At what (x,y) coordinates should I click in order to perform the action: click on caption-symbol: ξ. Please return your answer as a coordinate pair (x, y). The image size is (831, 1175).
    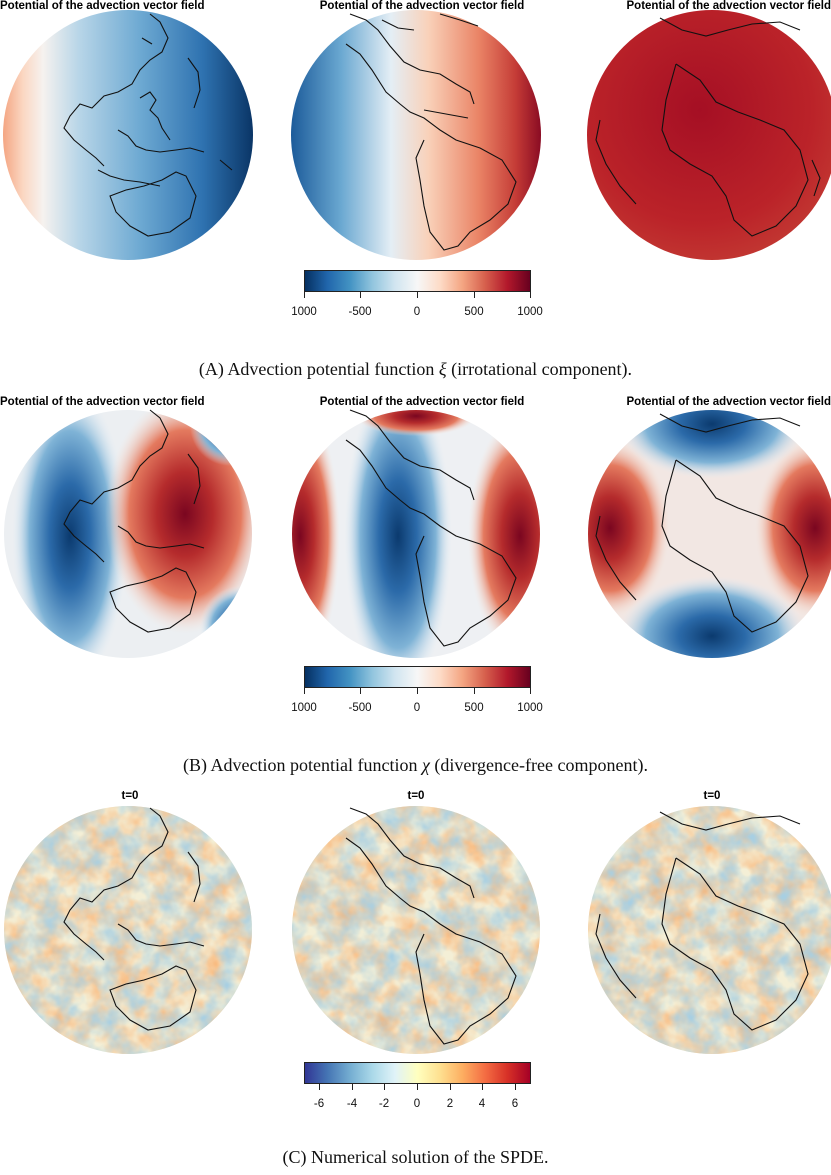
    Looking at the image, I should click on (442, 369).